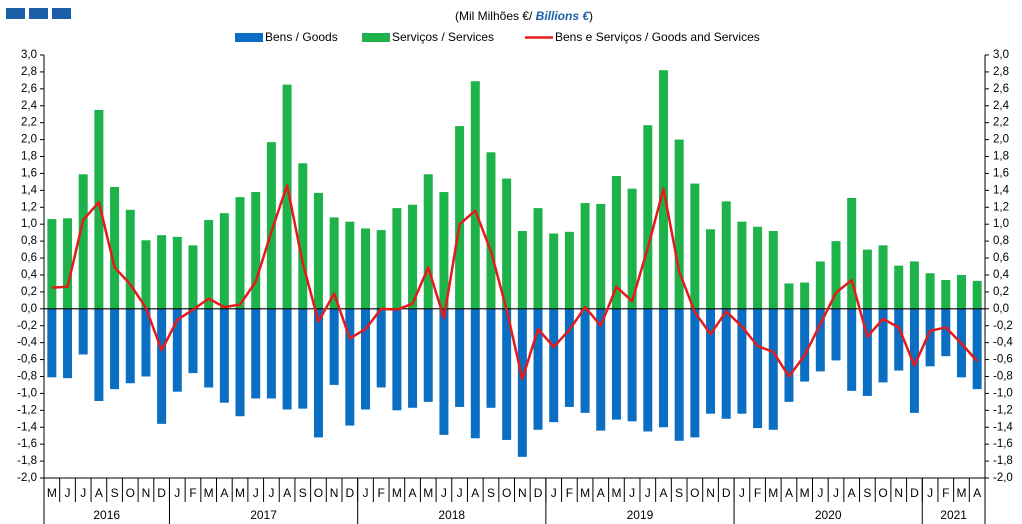 Image resolution: width=1022 pixels, height=524 pixels. What do you see at coordinates (591, 16) in the screenshot?
I see `title-end: )` at bounding box center [591, 16].